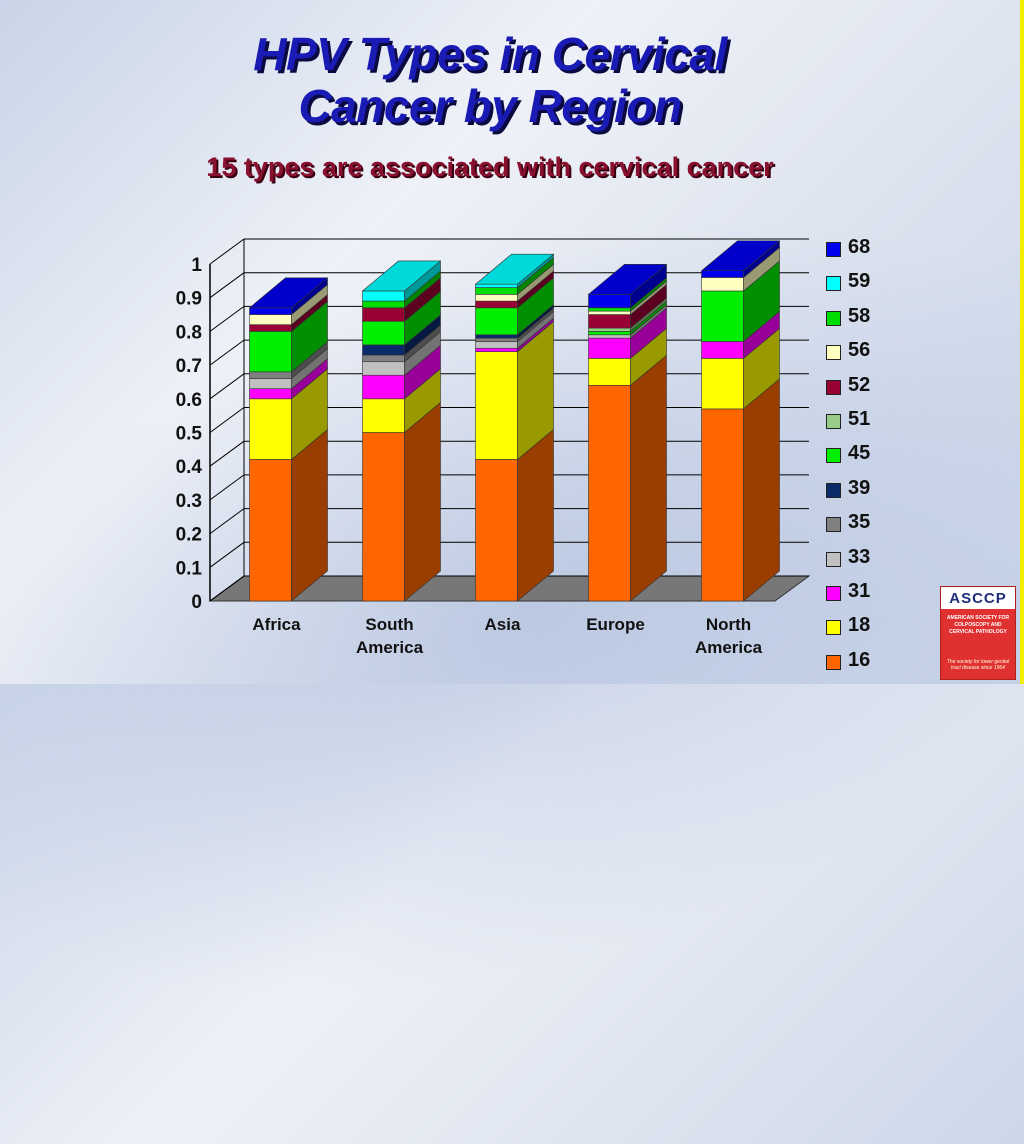  Describe the element at coordinates (728, 624) in the screenshot. I see `x-tick-label: North` at that location.